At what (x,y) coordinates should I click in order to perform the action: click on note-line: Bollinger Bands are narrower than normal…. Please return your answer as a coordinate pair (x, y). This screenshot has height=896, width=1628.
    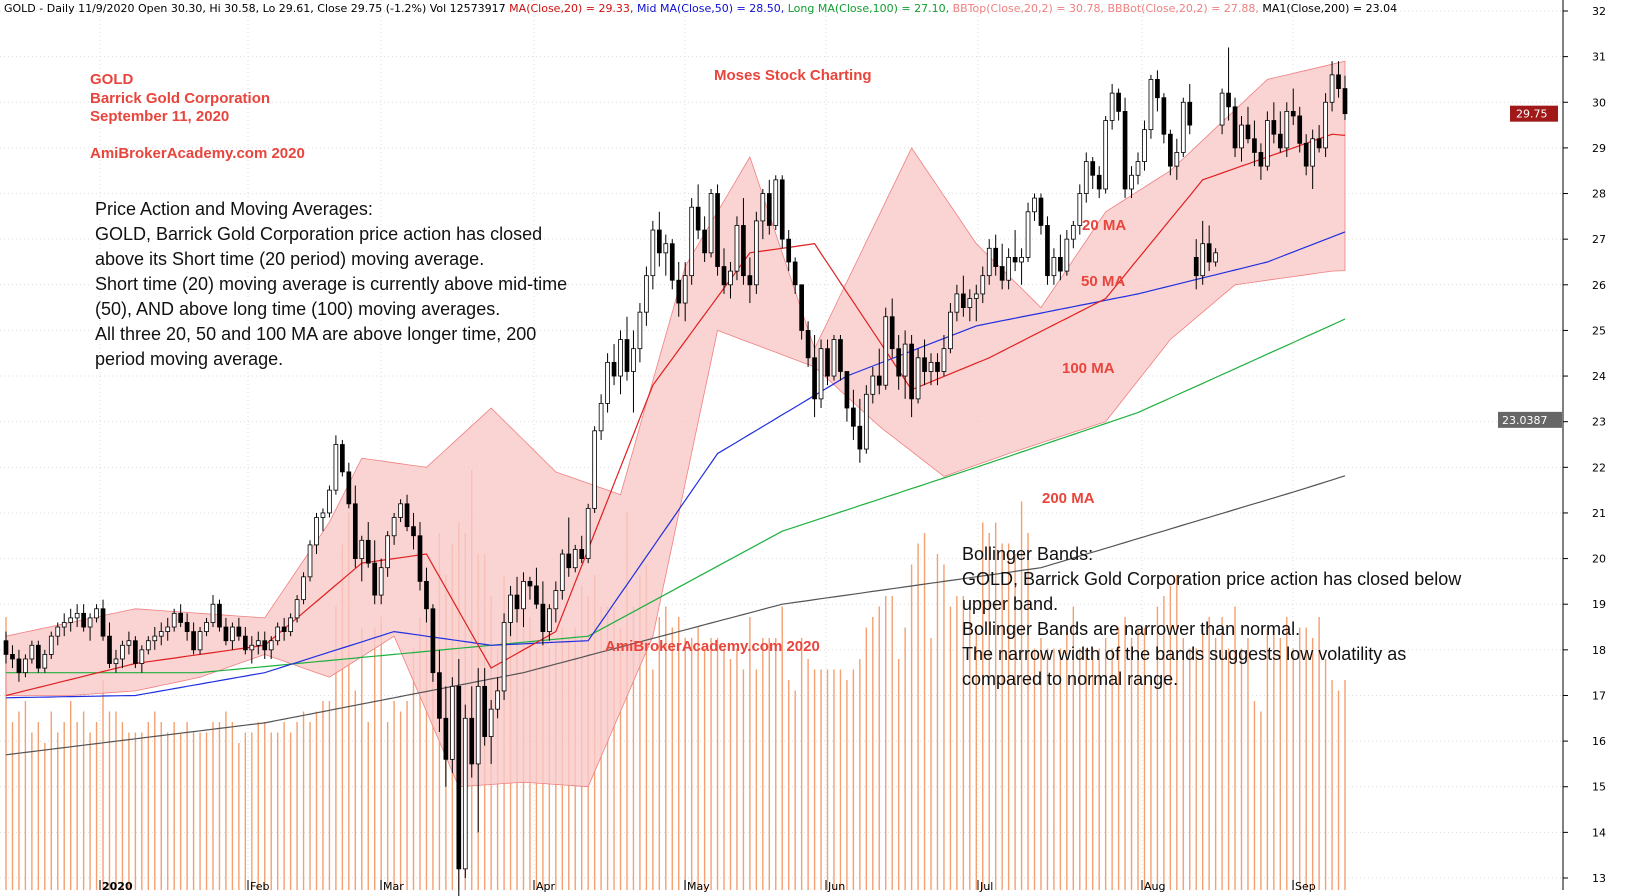
    Looking at the image, I should click on (1131, 629).